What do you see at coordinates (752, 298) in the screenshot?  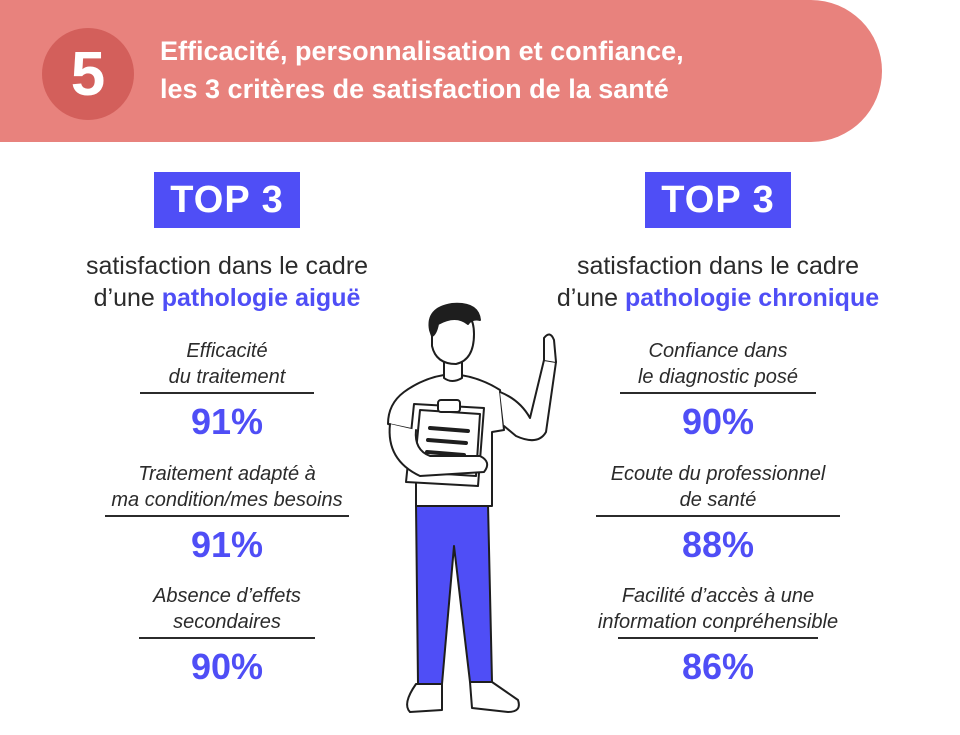 I see `chronic-subtitle-highlight: pathologie chronique` at bounding box center [752, 298].